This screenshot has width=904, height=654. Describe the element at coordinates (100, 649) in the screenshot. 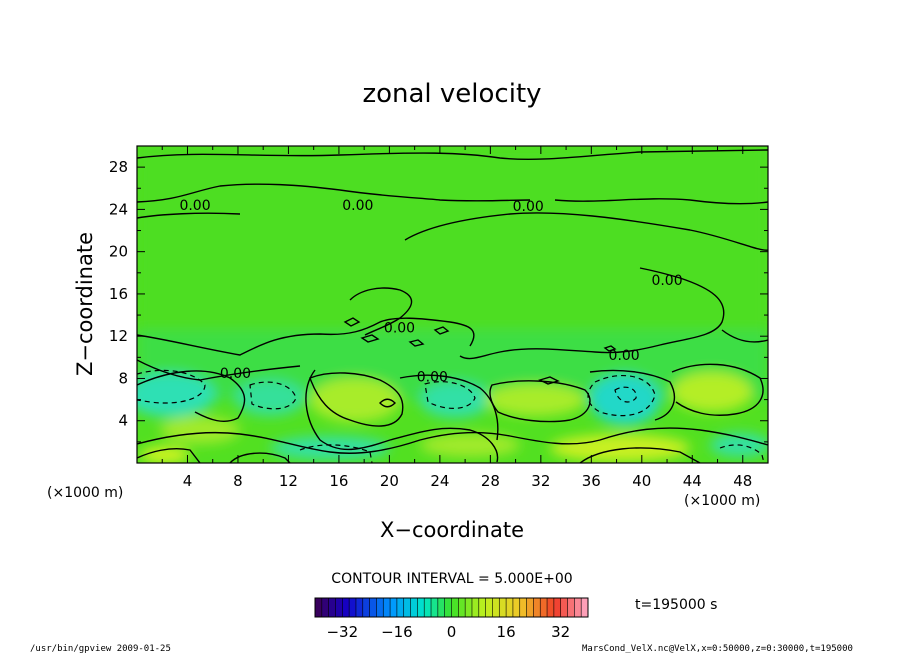

I see `footer-left: /usr/bin/gpview 2009-01-25` at that location.